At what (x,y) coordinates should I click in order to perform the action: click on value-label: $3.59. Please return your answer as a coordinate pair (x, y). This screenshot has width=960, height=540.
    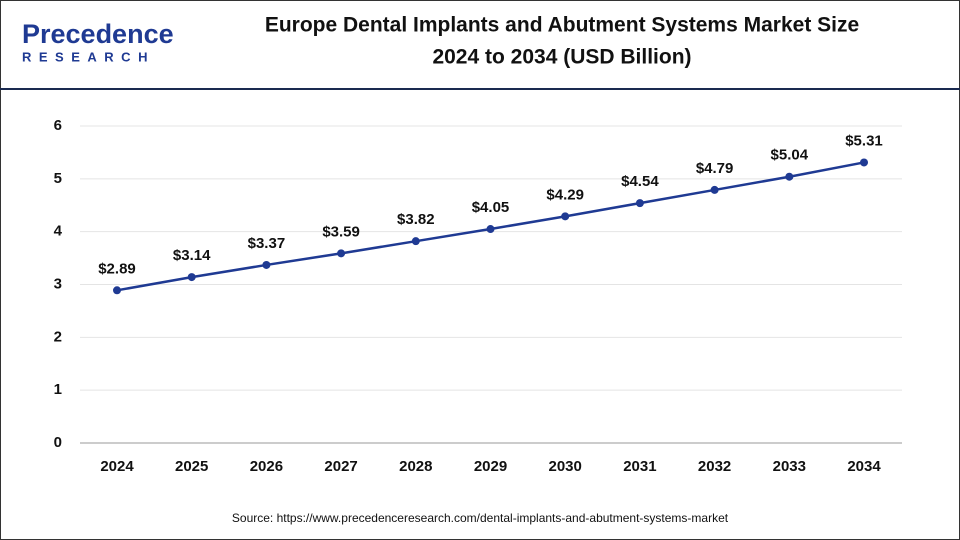
    Looking at the image, I should click on (341, 231).